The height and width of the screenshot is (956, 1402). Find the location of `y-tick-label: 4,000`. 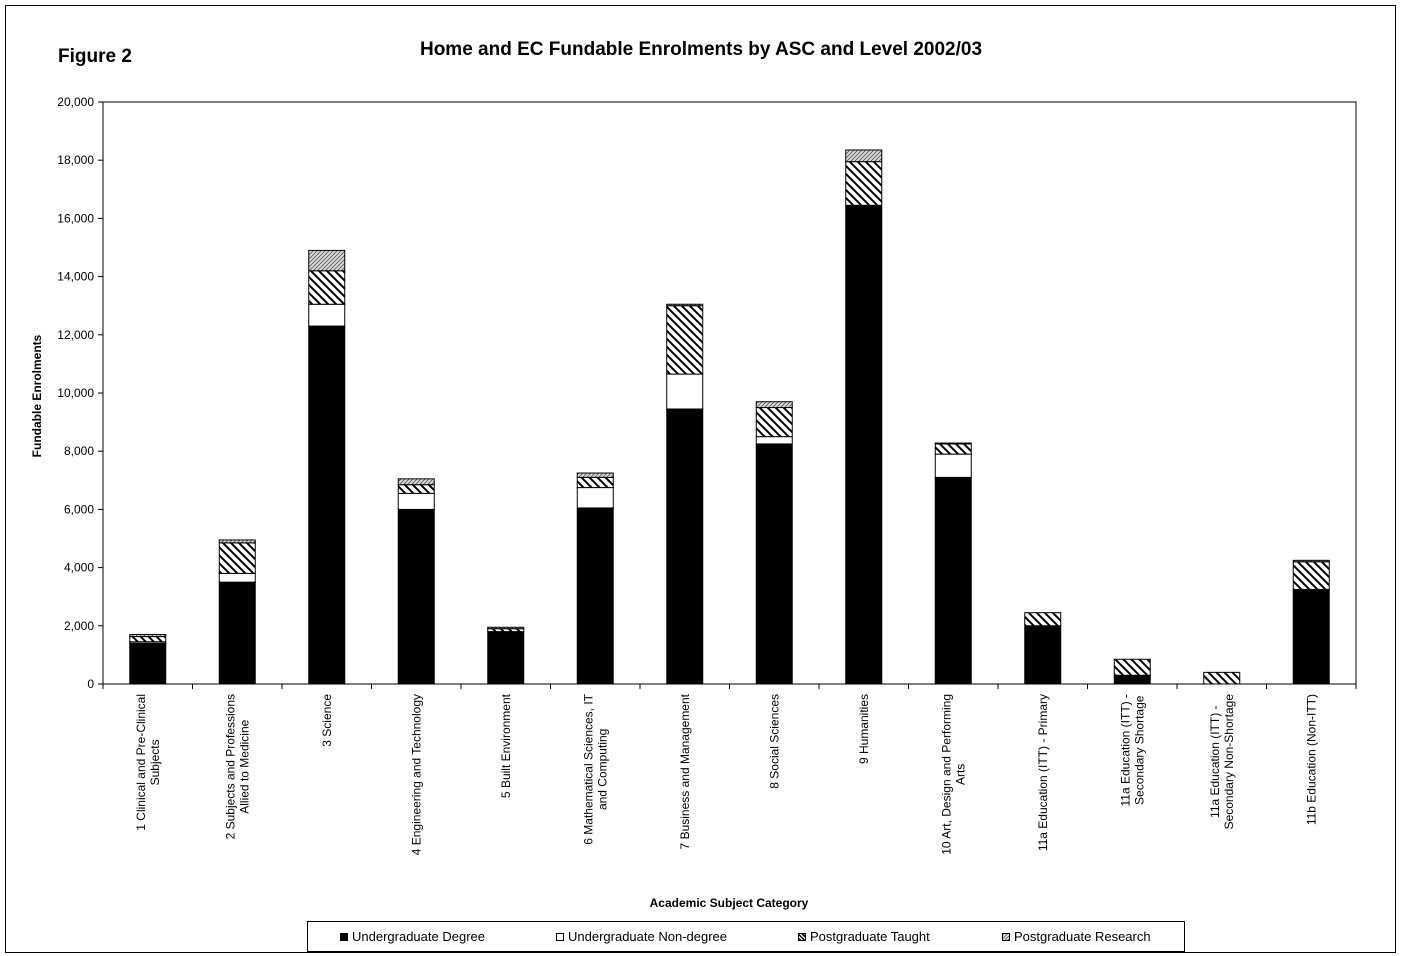

y-tick-label: 4,000 is located at coordinates (79, 568).